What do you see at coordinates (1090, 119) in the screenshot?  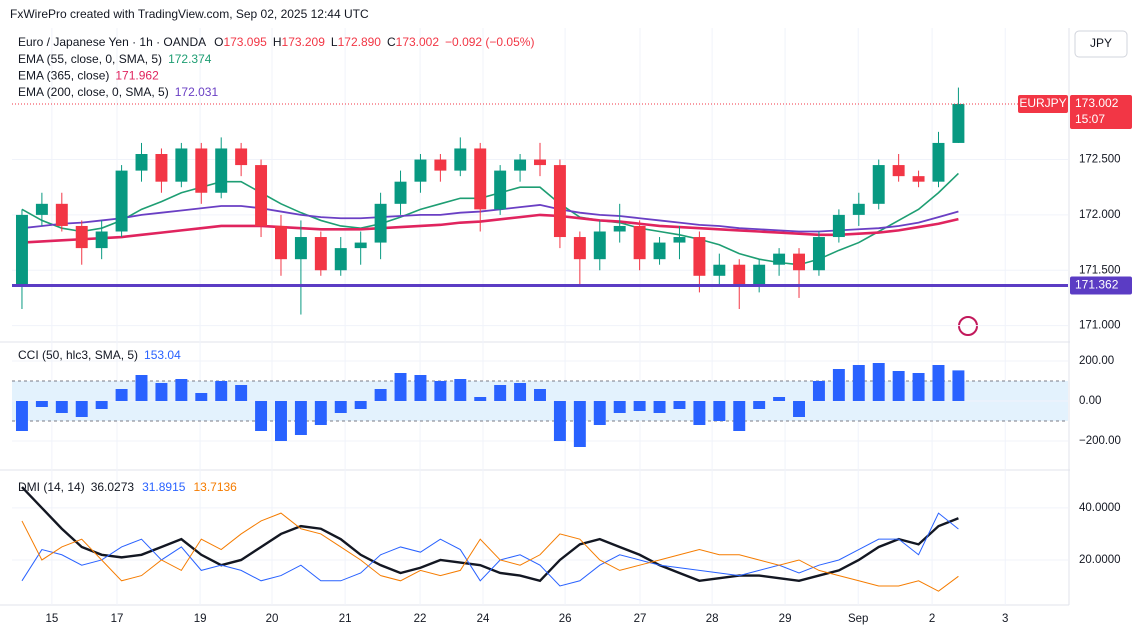 I see `countdown: 15:07` at bounding box center [1090, 119].